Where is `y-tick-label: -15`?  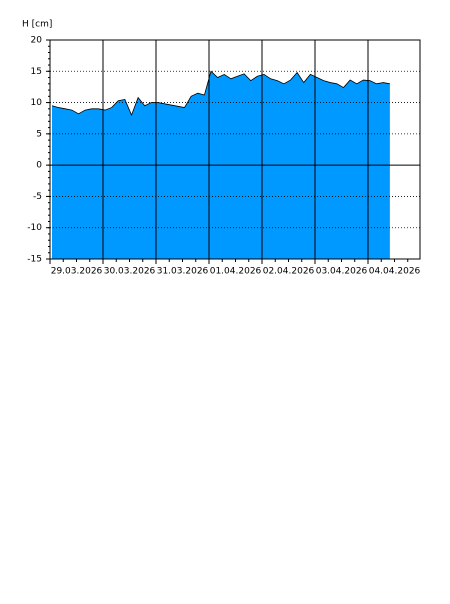
y-tick-label: -15 is located at coordinates (34, 260).